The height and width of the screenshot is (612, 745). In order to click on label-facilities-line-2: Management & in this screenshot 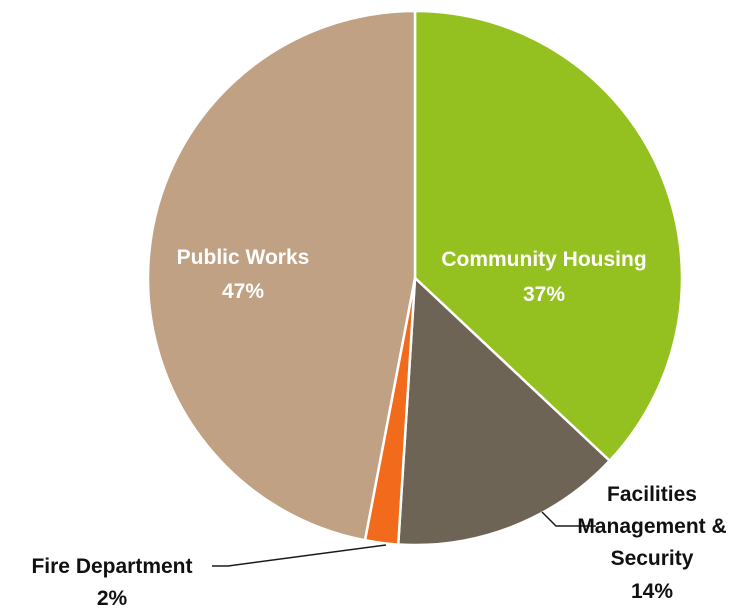, I will do `click(651, 526)`.